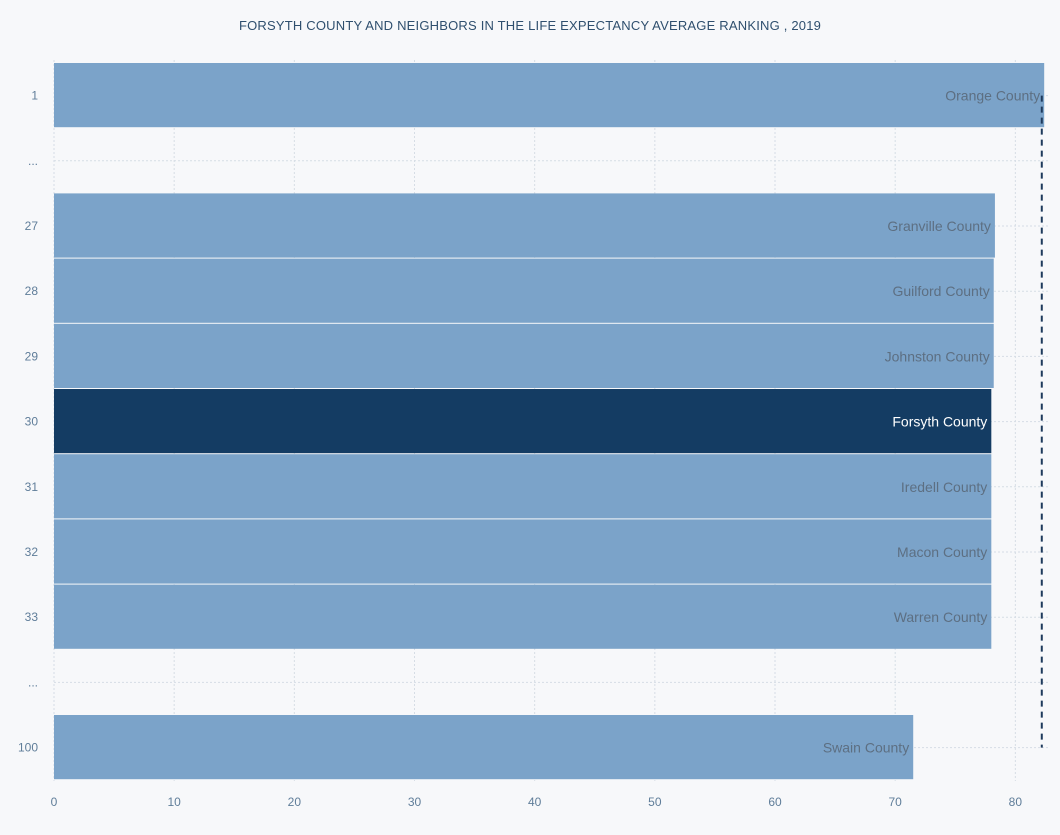 This screenshot has height=835, width=1060. I want to click on x-tick-label: 30, so click(415, 802).